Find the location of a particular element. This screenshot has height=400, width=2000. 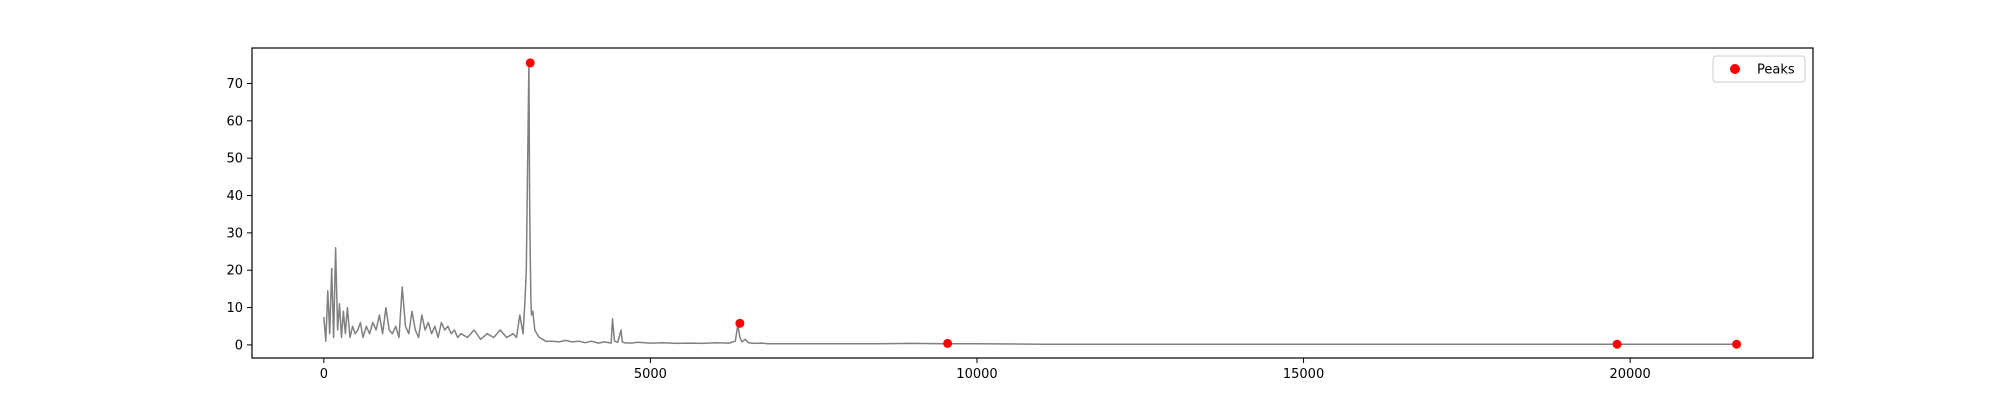

y-tick-label: 50 is located at coordinates (234, 159).